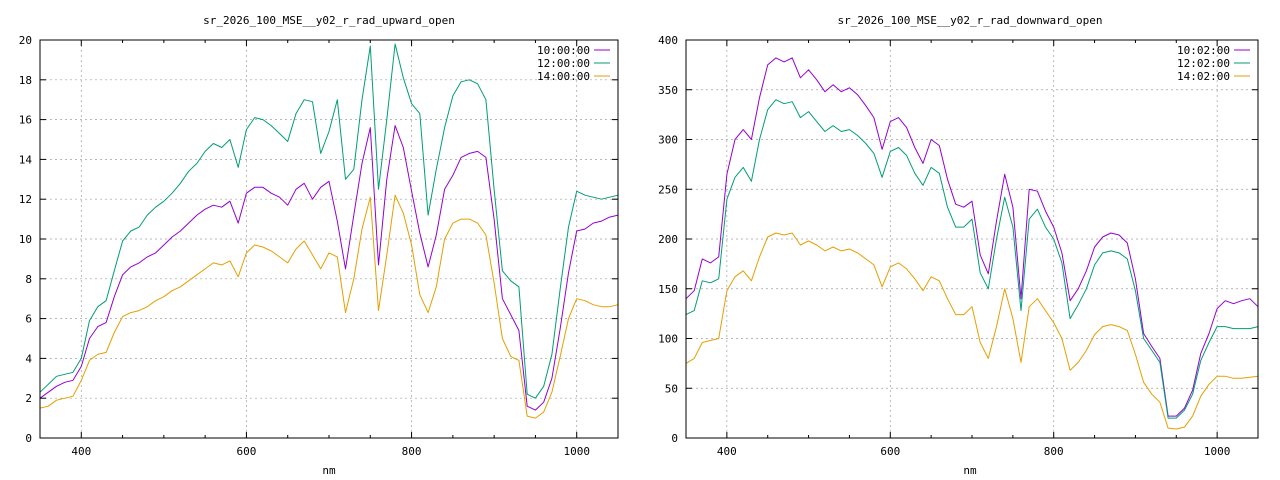  Describe the element at coordinates (668, 40) in the screenshot. I see `y-tick-label: 400` at that location.